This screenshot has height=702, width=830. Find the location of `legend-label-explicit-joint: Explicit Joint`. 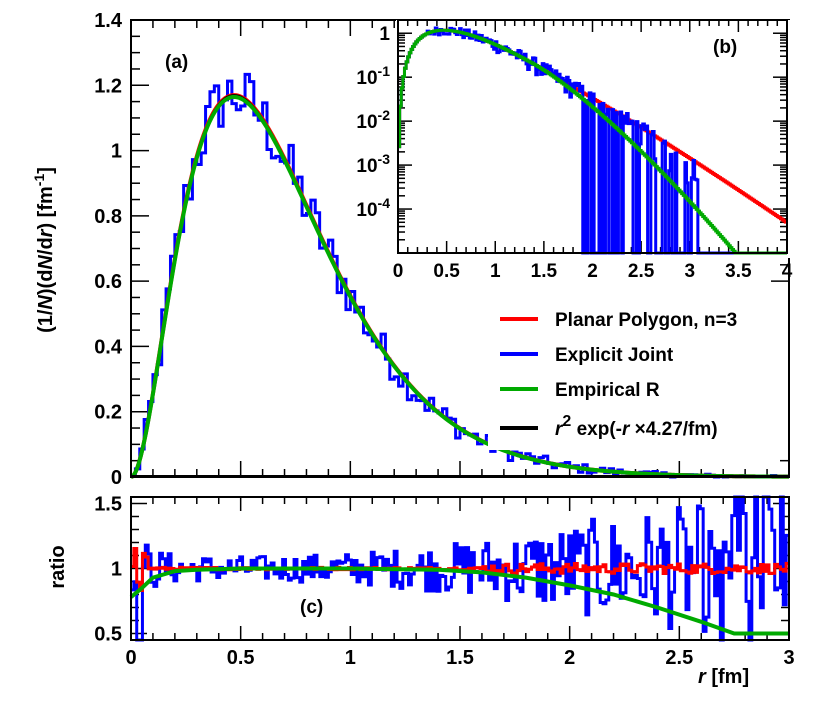

legend-label-explicit-joint: Explicit Joint is located at coordinates (614, 355).